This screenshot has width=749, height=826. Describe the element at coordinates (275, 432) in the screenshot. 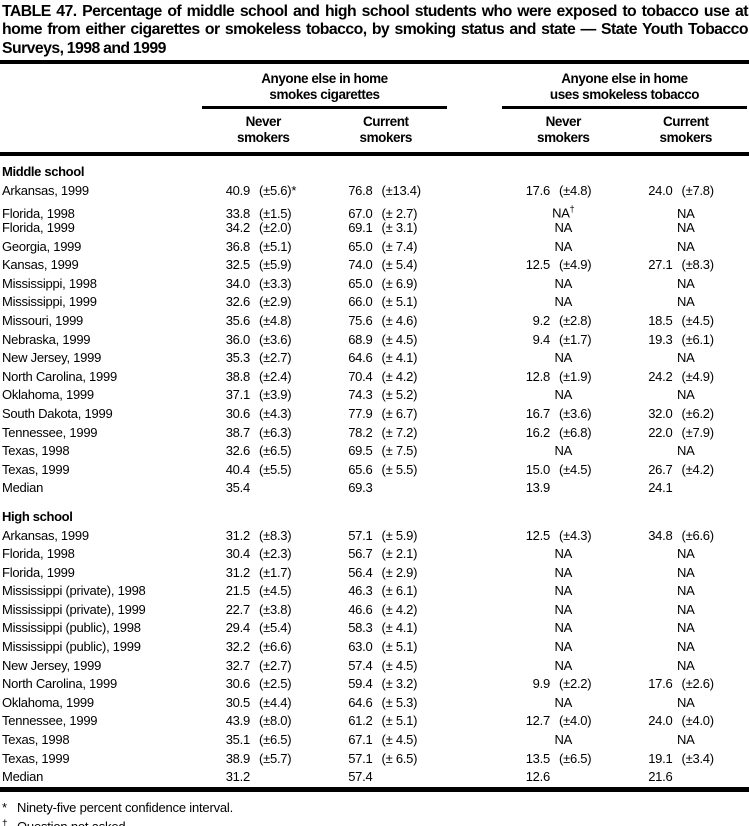

I see `cell-confidence-interval: (±6.3)` at that location.